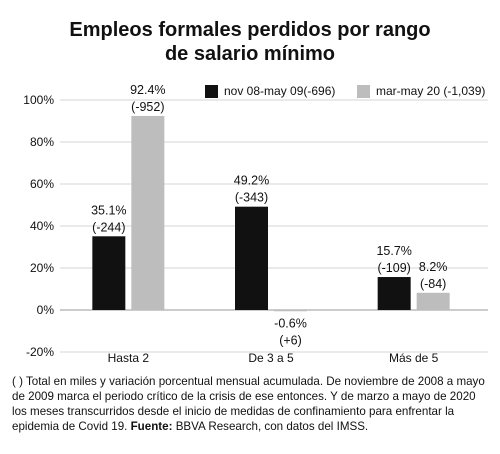  I want to click on y-tick-label: 60%, so click(42, 184).